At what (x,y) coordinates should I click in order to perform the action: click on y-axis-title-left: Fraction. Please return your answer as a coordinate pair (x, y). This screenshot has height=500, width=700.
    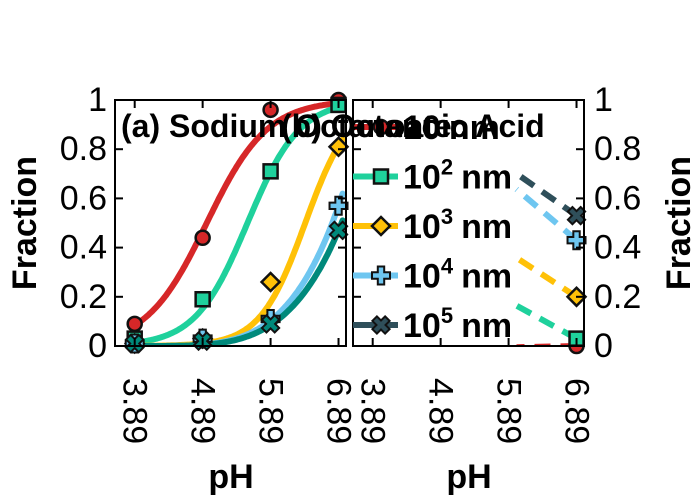
    Looking at the image, I should click on (25, 223).